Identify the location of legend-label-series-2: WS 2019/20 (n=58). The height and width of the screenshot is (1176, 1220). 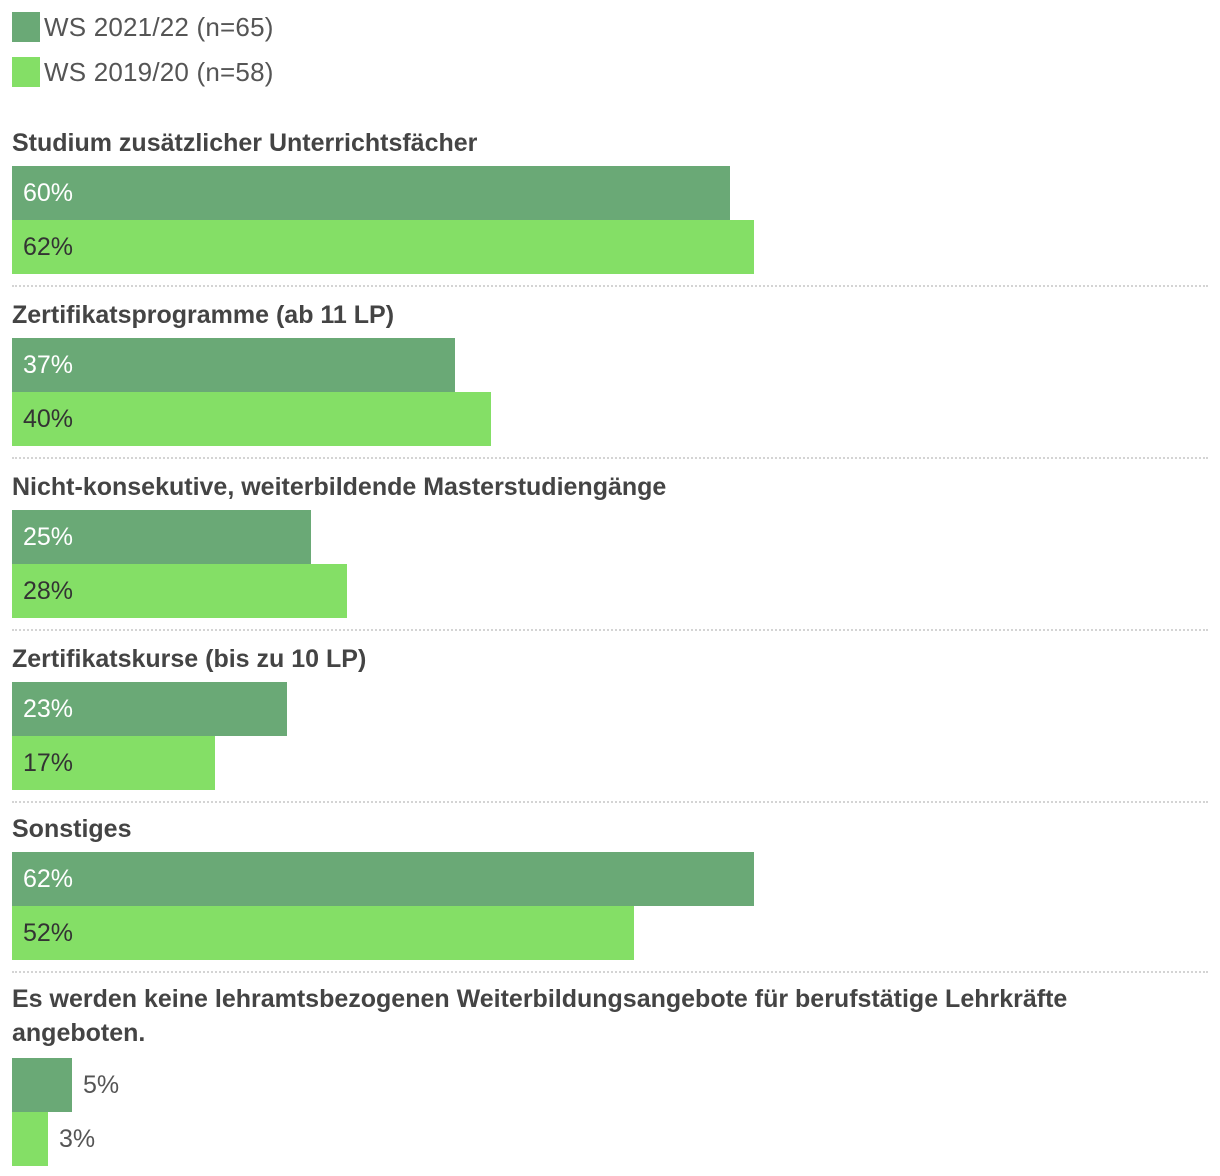
(159, 71).